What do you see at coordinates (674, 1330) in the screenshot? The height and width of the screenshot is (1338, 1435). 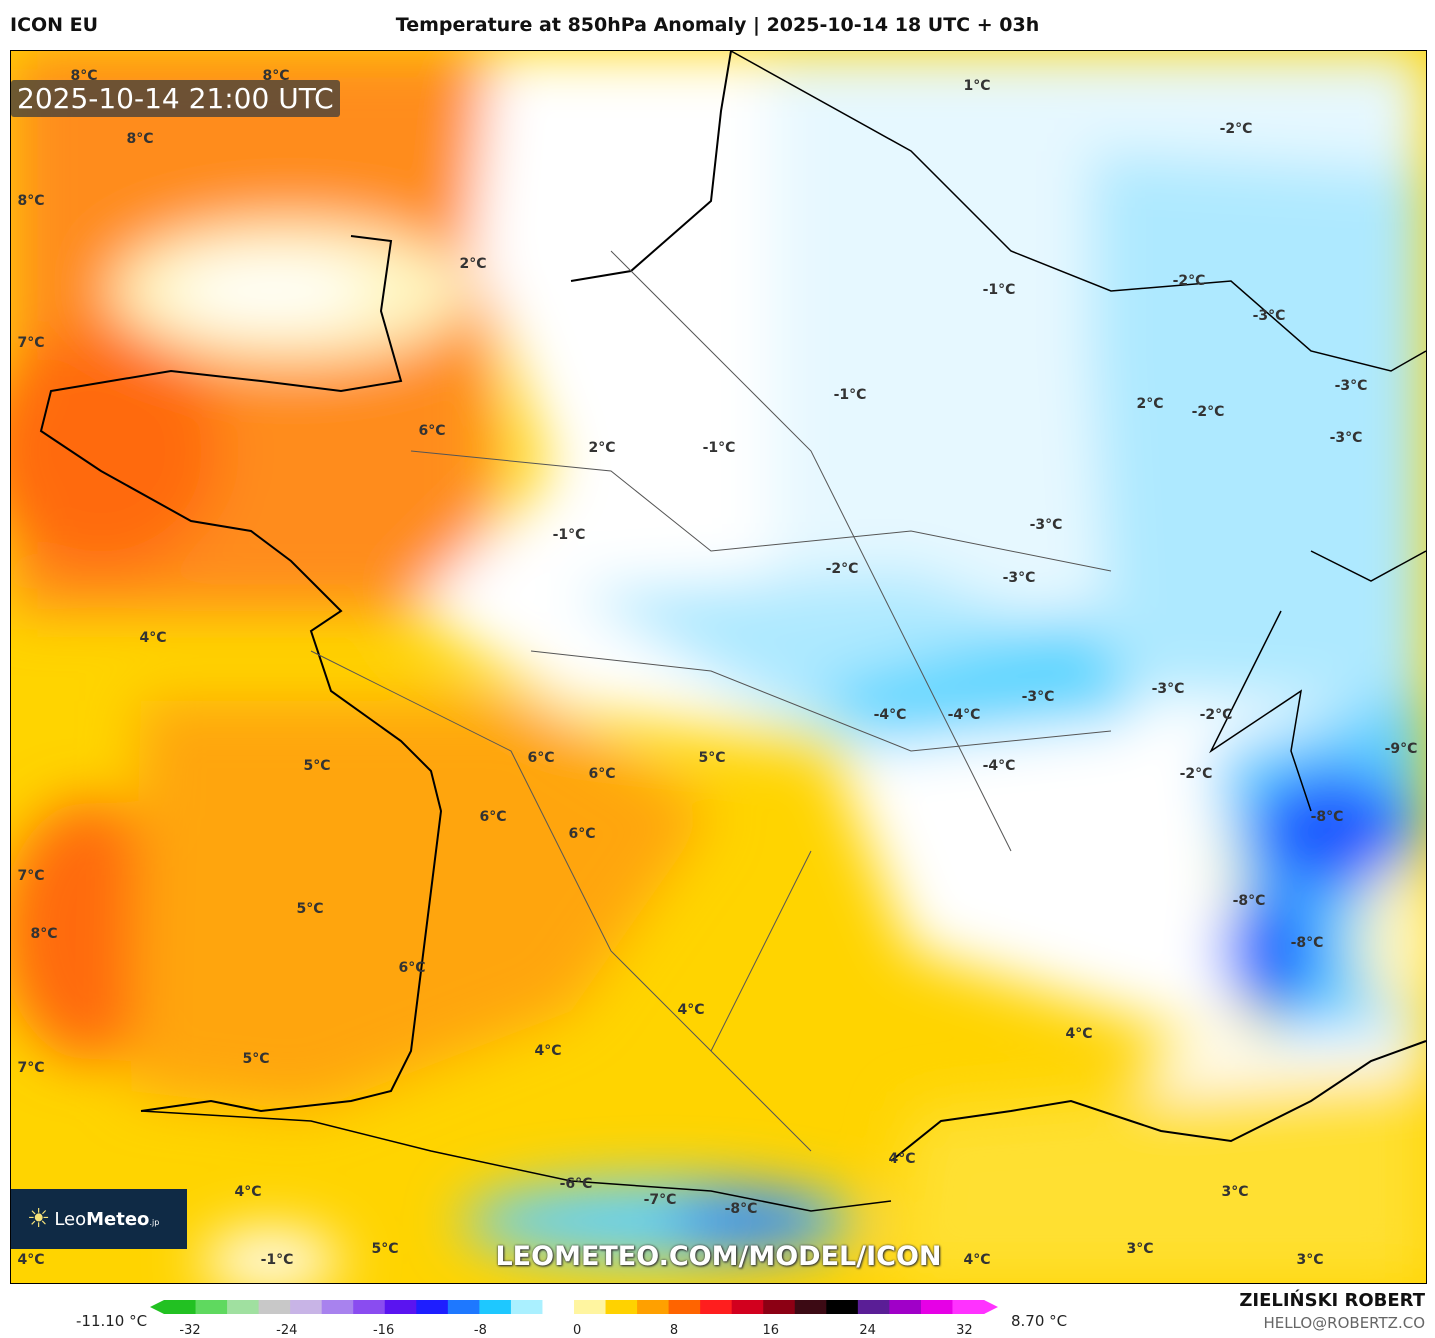 I see `colorbar-tick-label: 8` at bounding box center [674, 1330].